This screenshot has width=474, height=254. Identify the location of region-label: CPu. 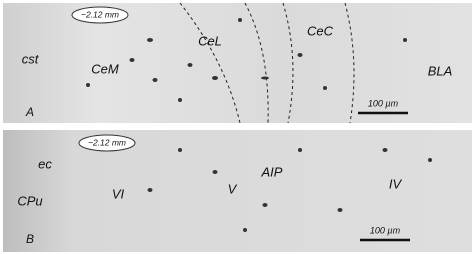
(29, 200).